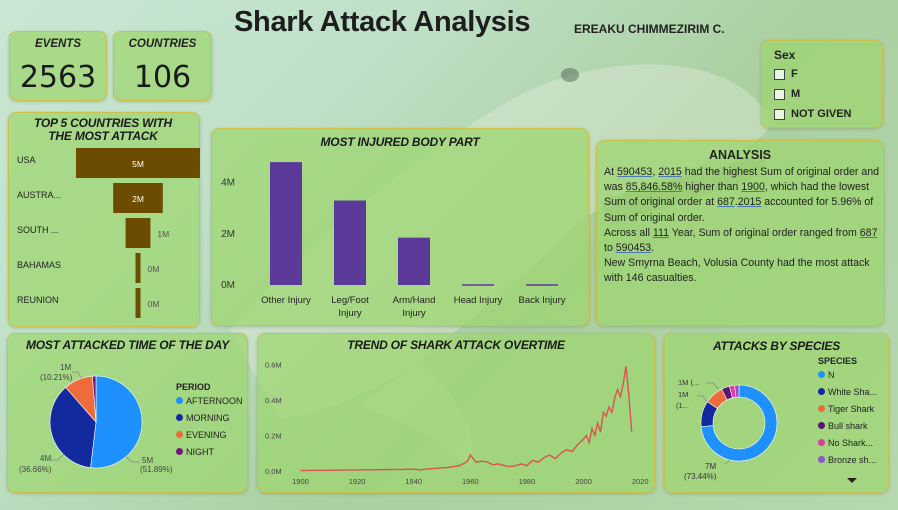 The image size is (898, 510). Describe the element at coordinates (209, 400) in the screenshot. I see `period-legend-item: AFTERNOON` at that location.